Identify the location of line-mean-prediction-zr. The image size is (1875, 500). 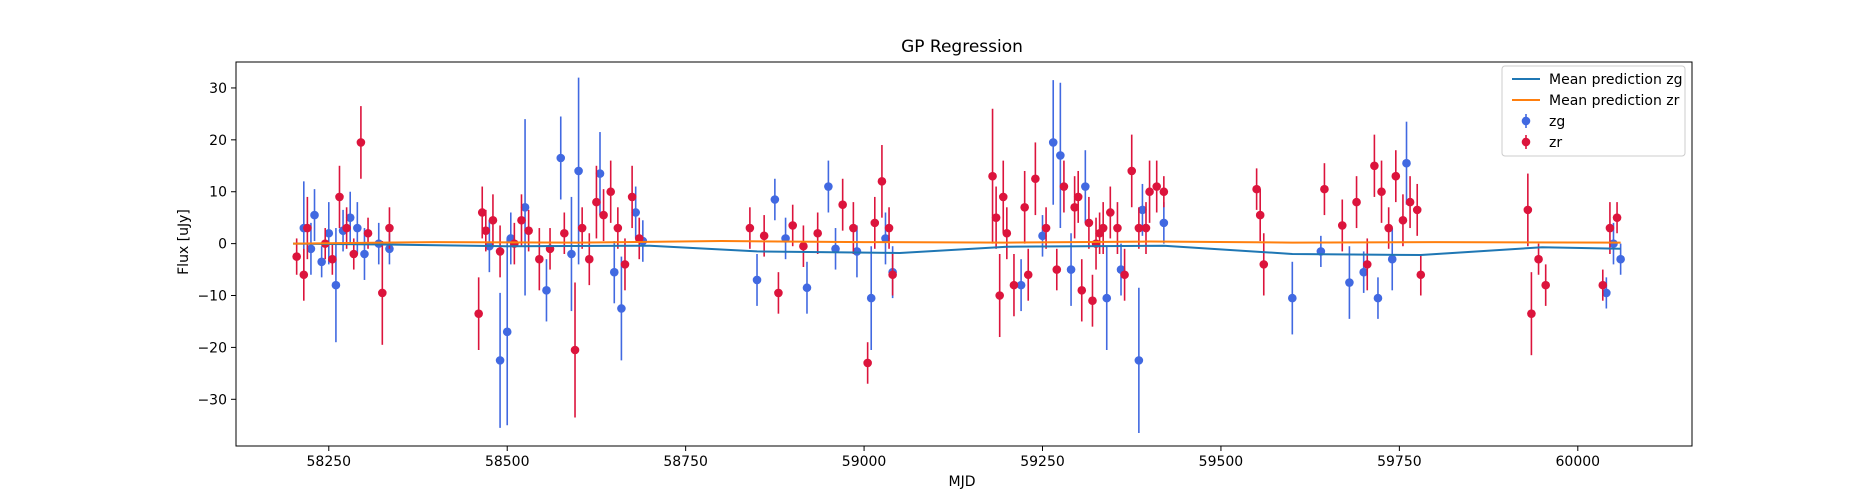
(957, 242).